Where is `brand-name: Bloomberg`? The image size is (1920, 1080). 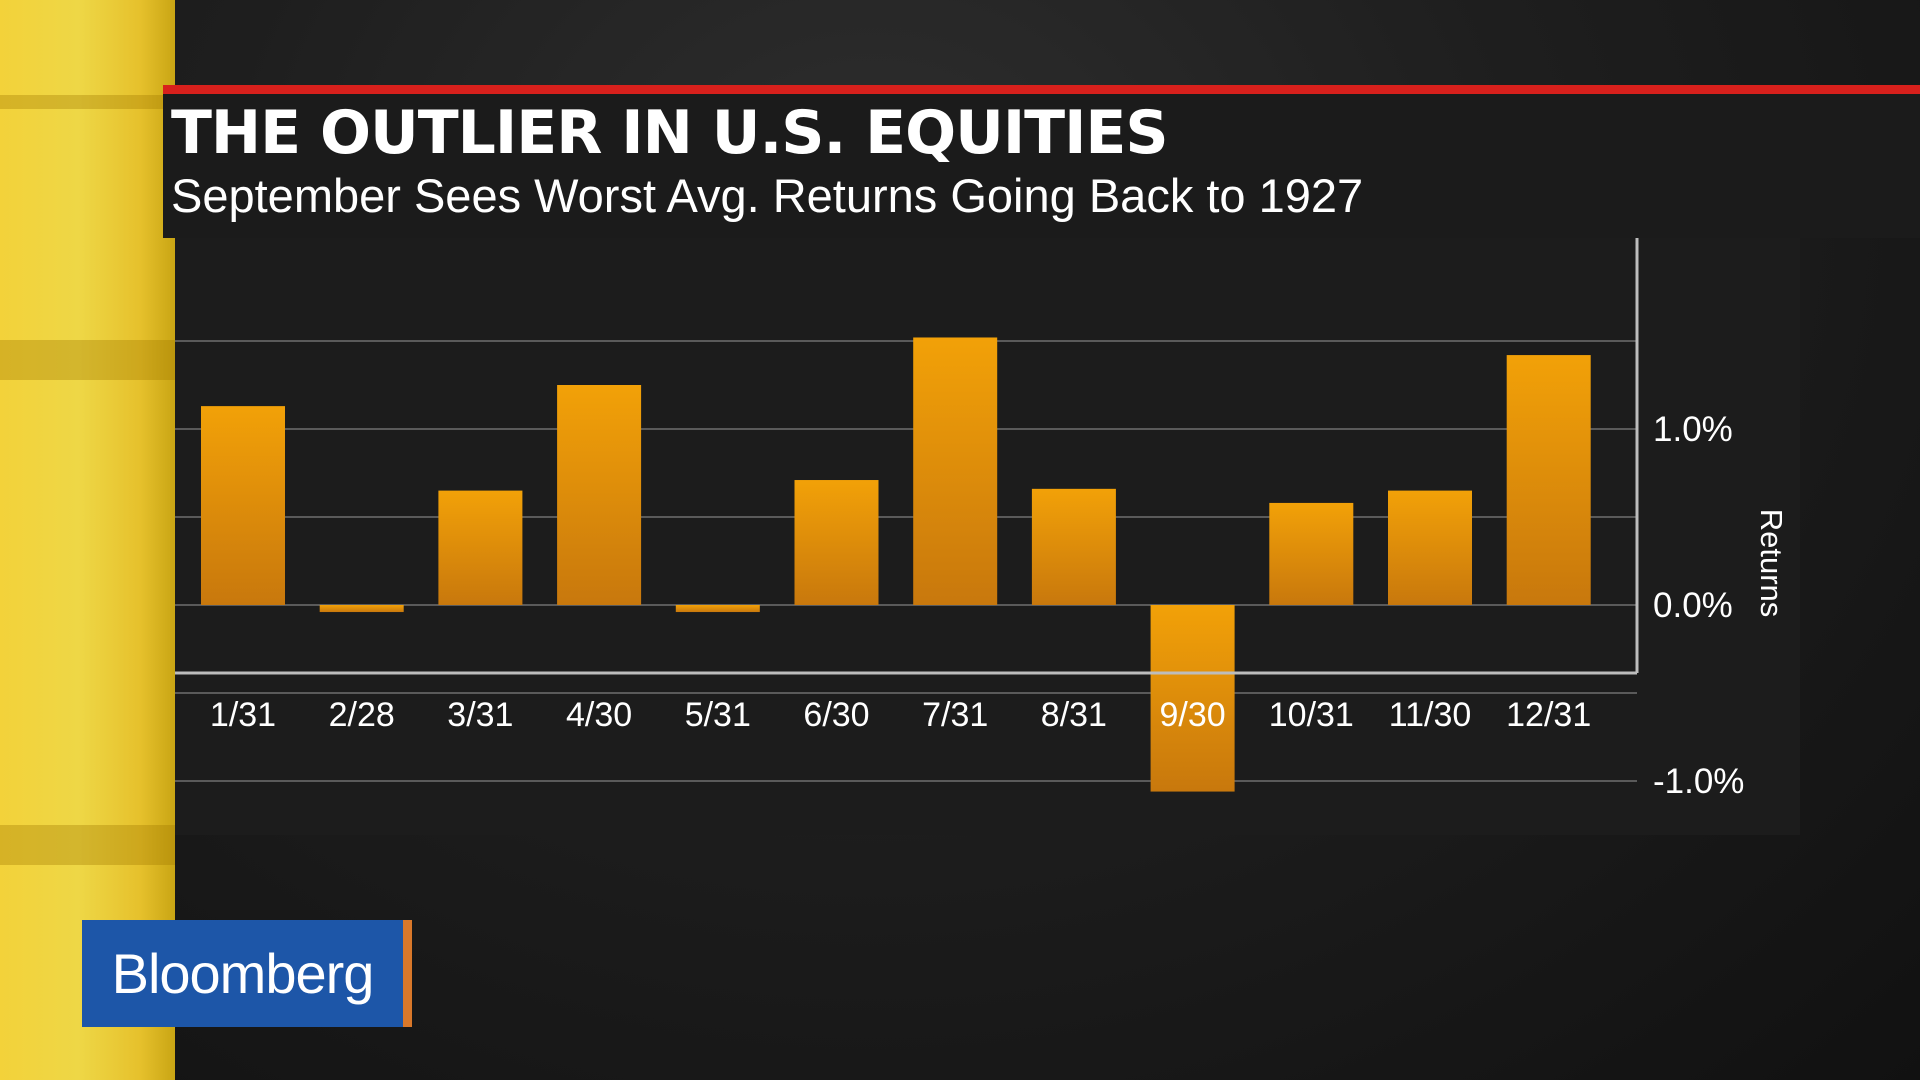 brand-name: Bloomberg is located at coordinates (243, 973).